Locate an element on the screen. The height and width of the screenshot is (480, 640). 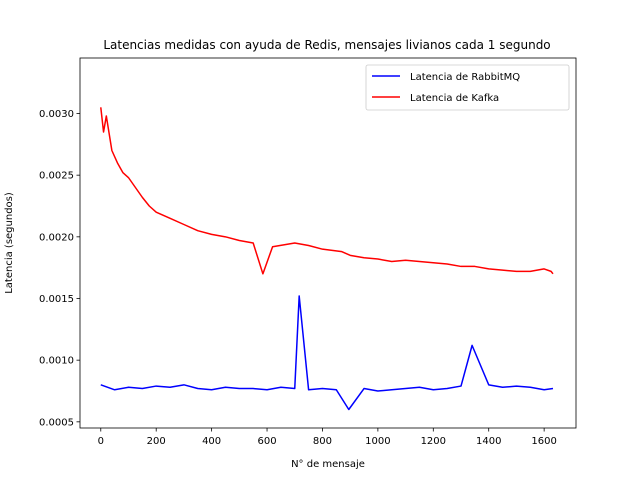
x-tick-label: 600 is located at coordinates (266, 441).